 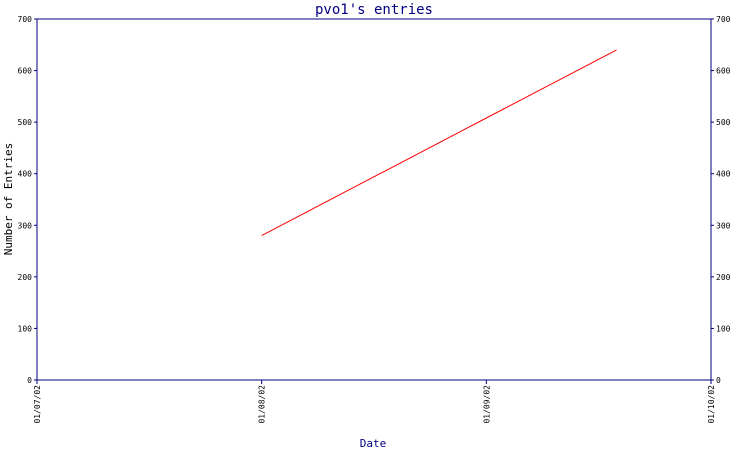 What do you see at coordinates (723, 174) in the screenshot?
I see `y-tick-label-right: 400` at bounding box center [723, 174].